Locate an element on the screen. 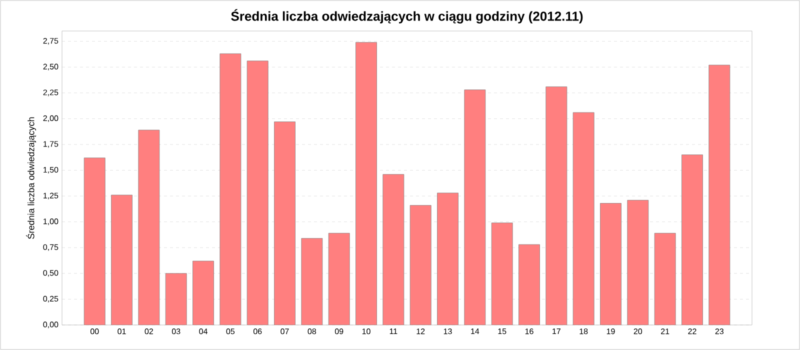 The image size is (800, 350). y-tick-label: 2,25 is located at coordinates (50, 93).